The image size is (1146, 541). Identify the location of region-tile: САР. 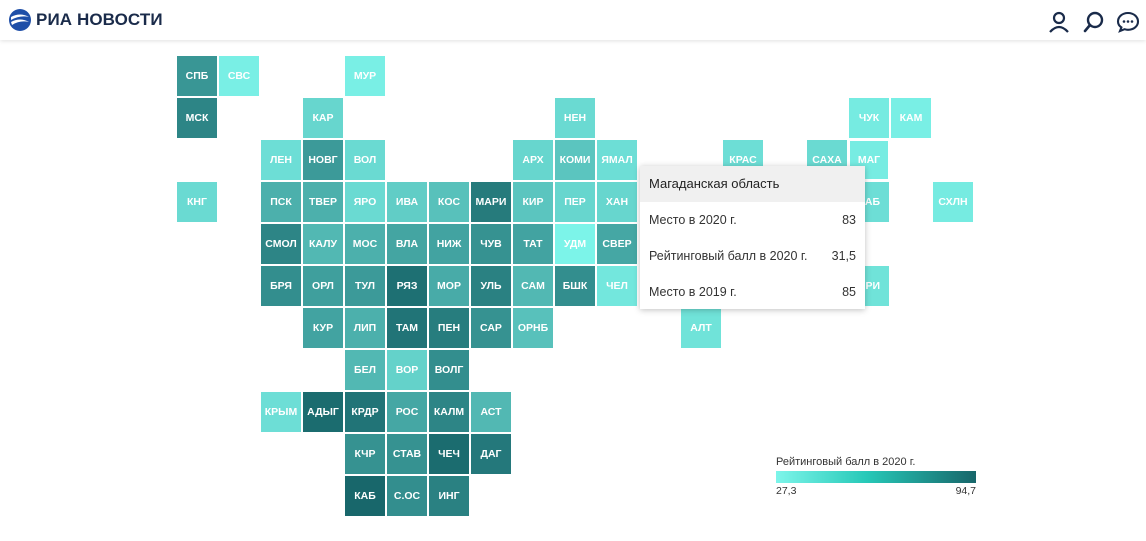
(491, 328).